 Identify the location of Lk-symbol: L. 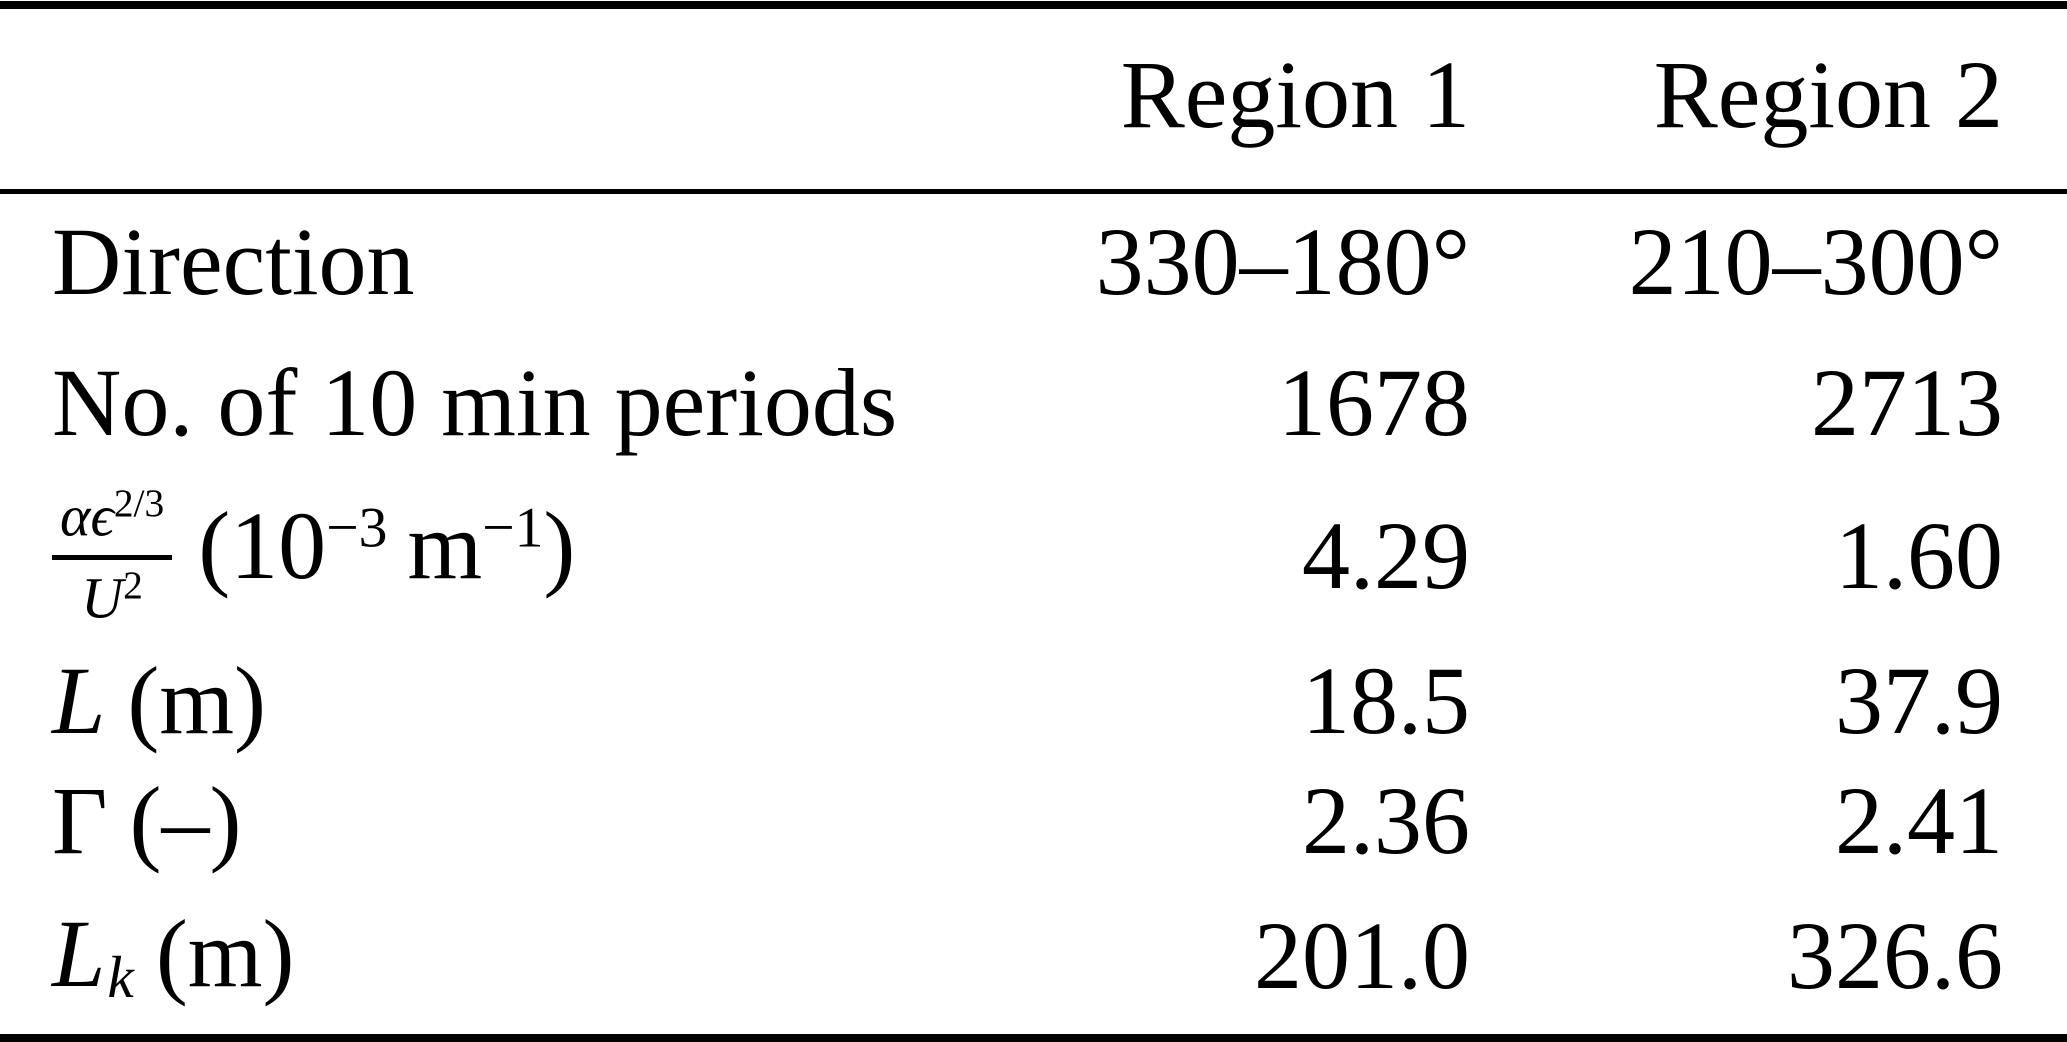
(79, 953).